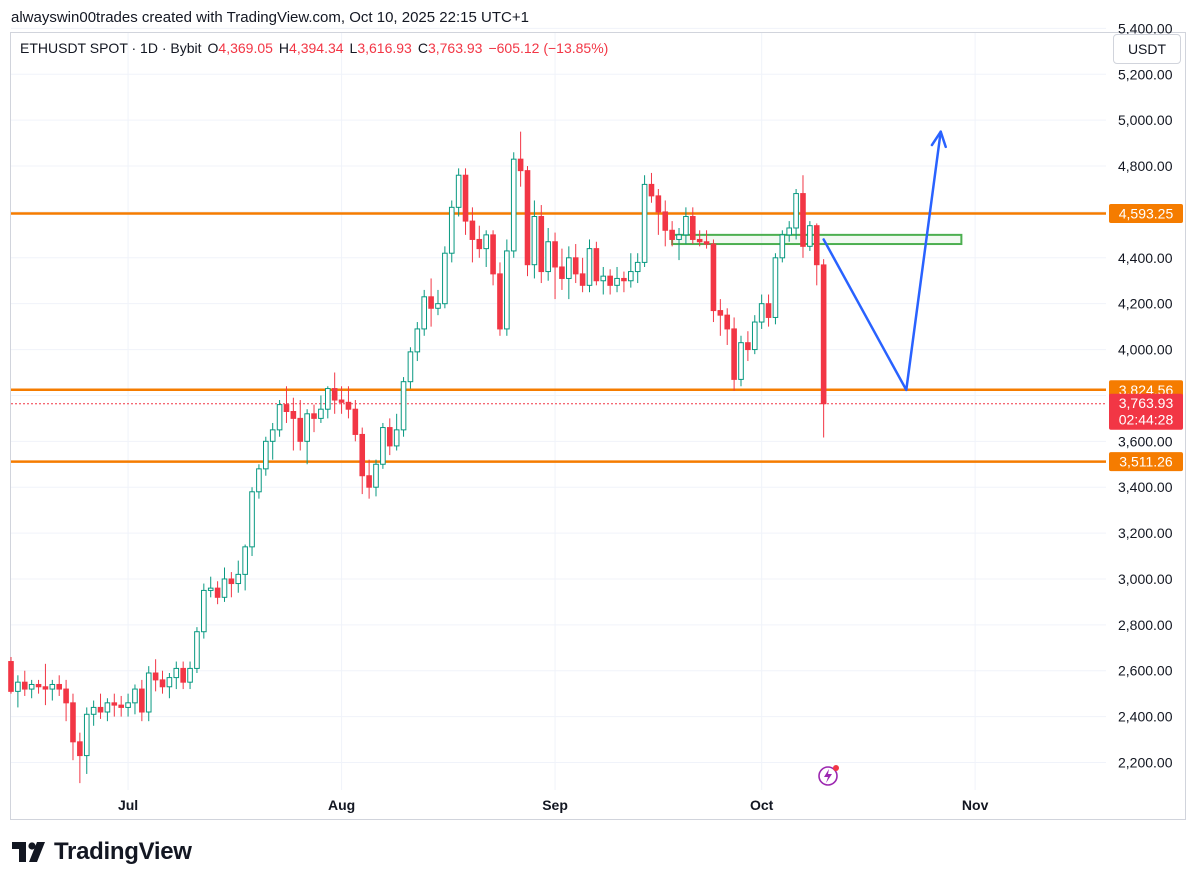 The image size is (1200, 886). What do you see at coordinates (882, 261) in the screenshot?
I see `projection-line` at bounding box center [882, 261].